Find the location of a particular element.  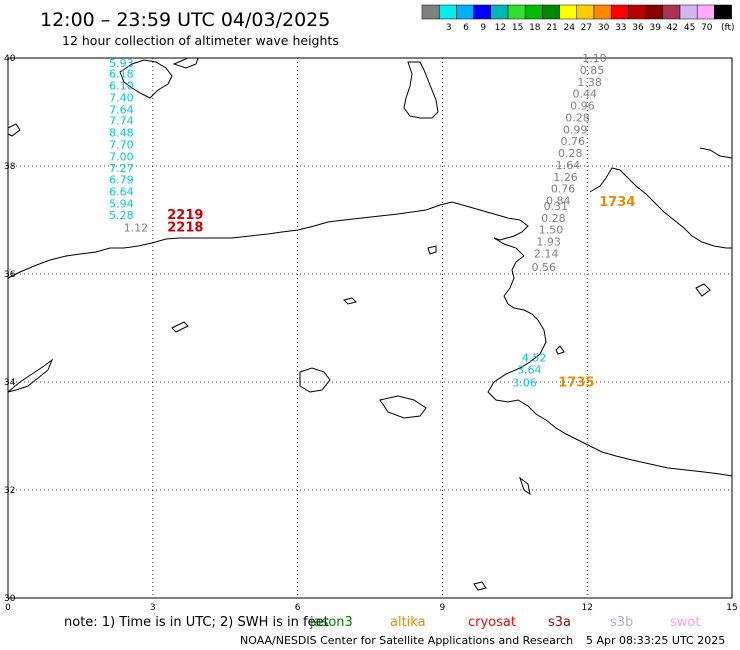

legend-label: 12 is located at coordinates (500, 28).